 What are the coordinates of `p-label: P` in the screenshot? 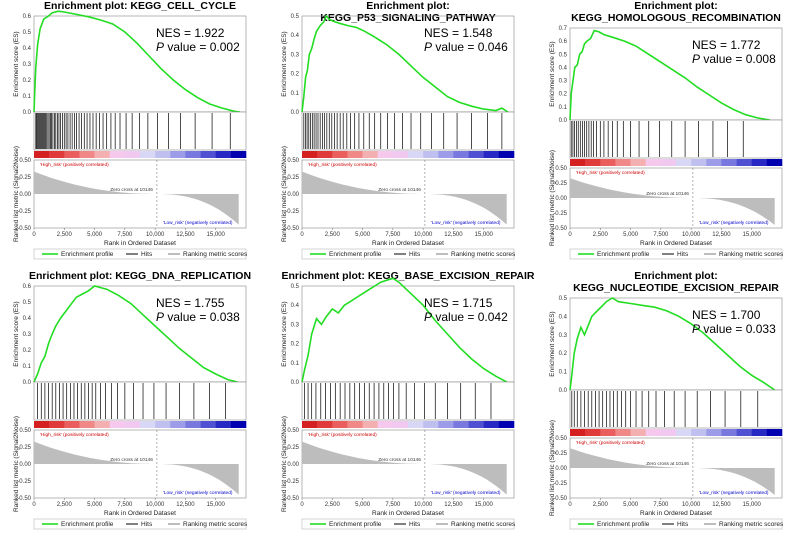 It's located at (696, 329).